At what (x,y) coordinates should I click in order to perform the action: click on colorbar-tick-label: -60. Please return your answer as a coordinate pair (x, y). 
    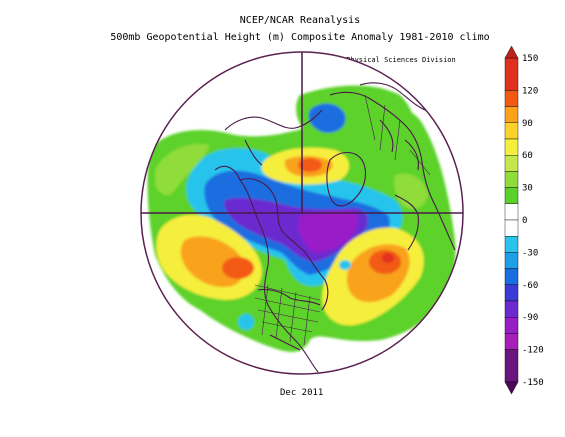
    Looking at the image, I should click on (530, 286).